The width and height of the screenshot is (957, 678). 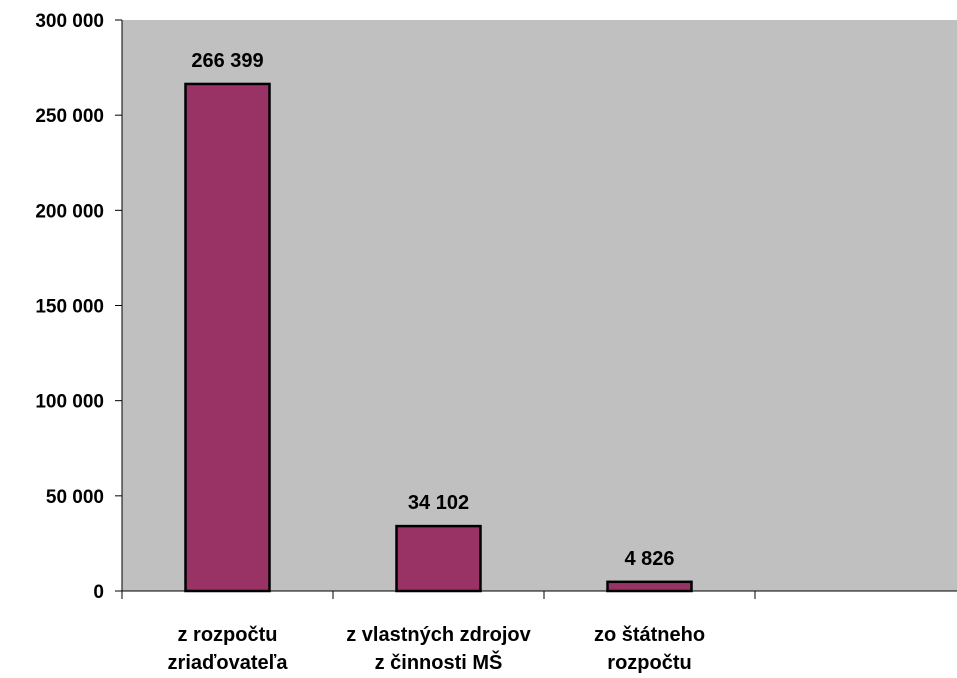 I want to click on y-tick-label: 0, so click(x=98, y=592).